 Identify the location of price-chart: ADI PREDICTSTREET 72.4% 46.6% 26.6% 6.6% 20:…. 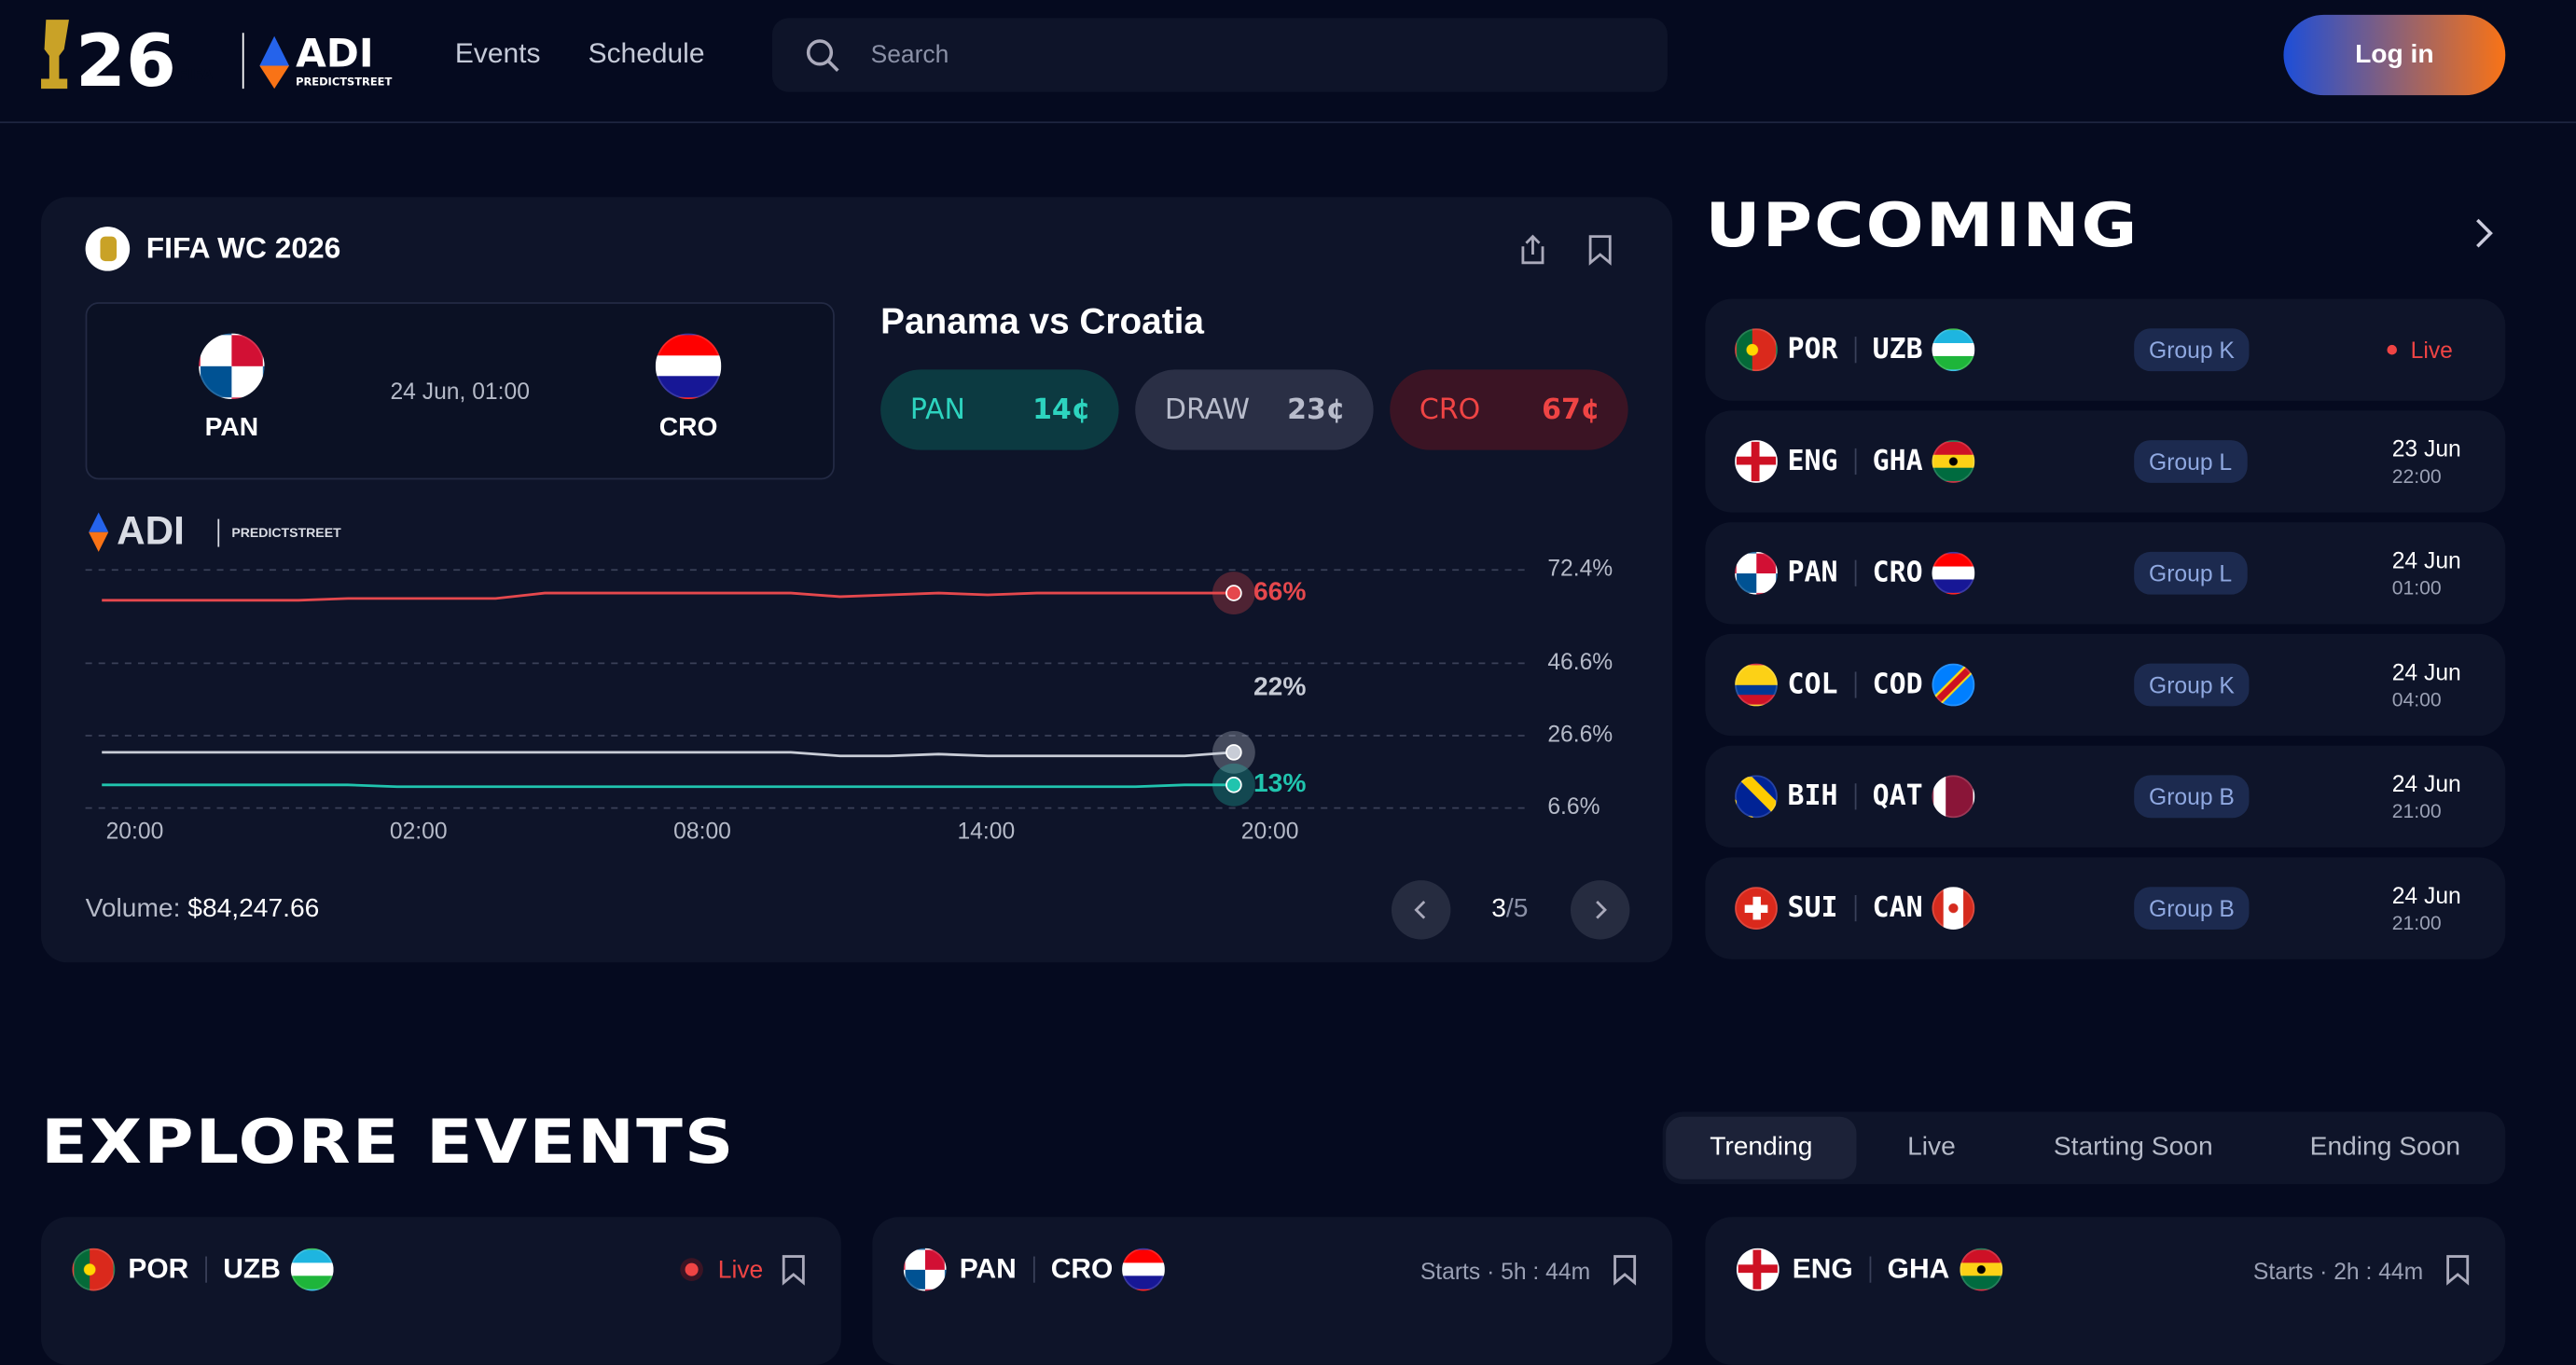
(849, 677).